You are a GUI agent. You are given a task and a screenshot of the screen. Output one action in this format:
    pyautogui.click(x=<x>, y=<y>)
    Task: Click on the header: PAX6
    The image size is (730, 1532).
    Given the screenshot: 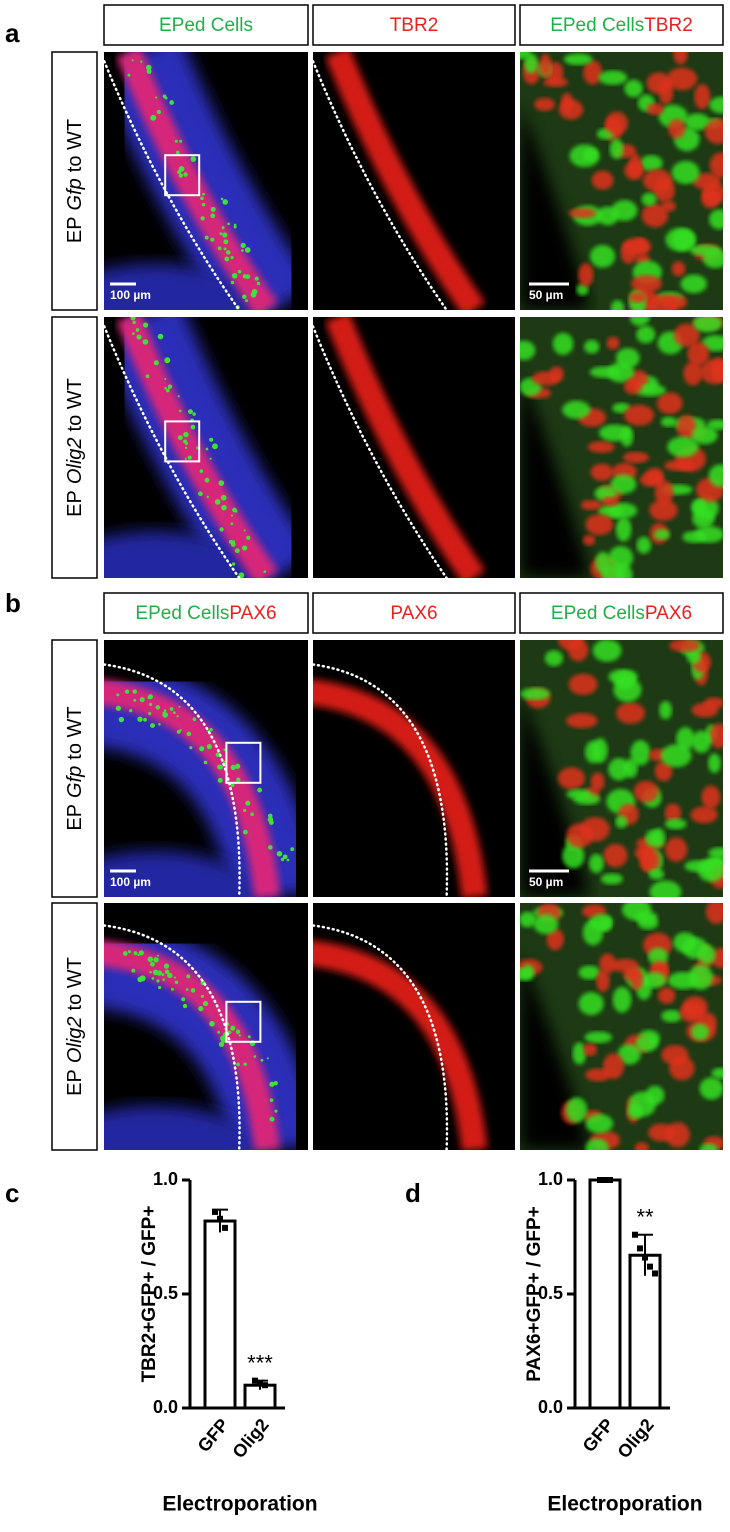 What is the action you would take?
    pyautogui.click(x=413, y=613)
    